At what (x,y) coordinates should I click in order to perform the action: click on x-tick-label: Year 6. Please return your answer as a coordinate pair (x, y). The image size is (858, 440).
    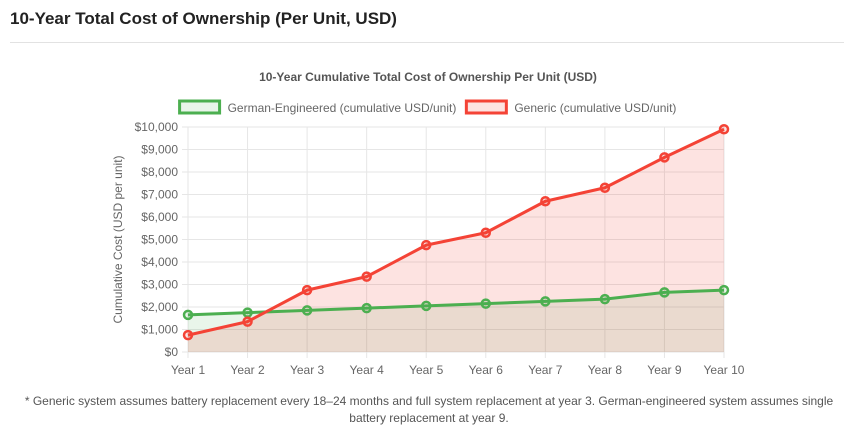
    Looking at the image, I should click on (486, 370).